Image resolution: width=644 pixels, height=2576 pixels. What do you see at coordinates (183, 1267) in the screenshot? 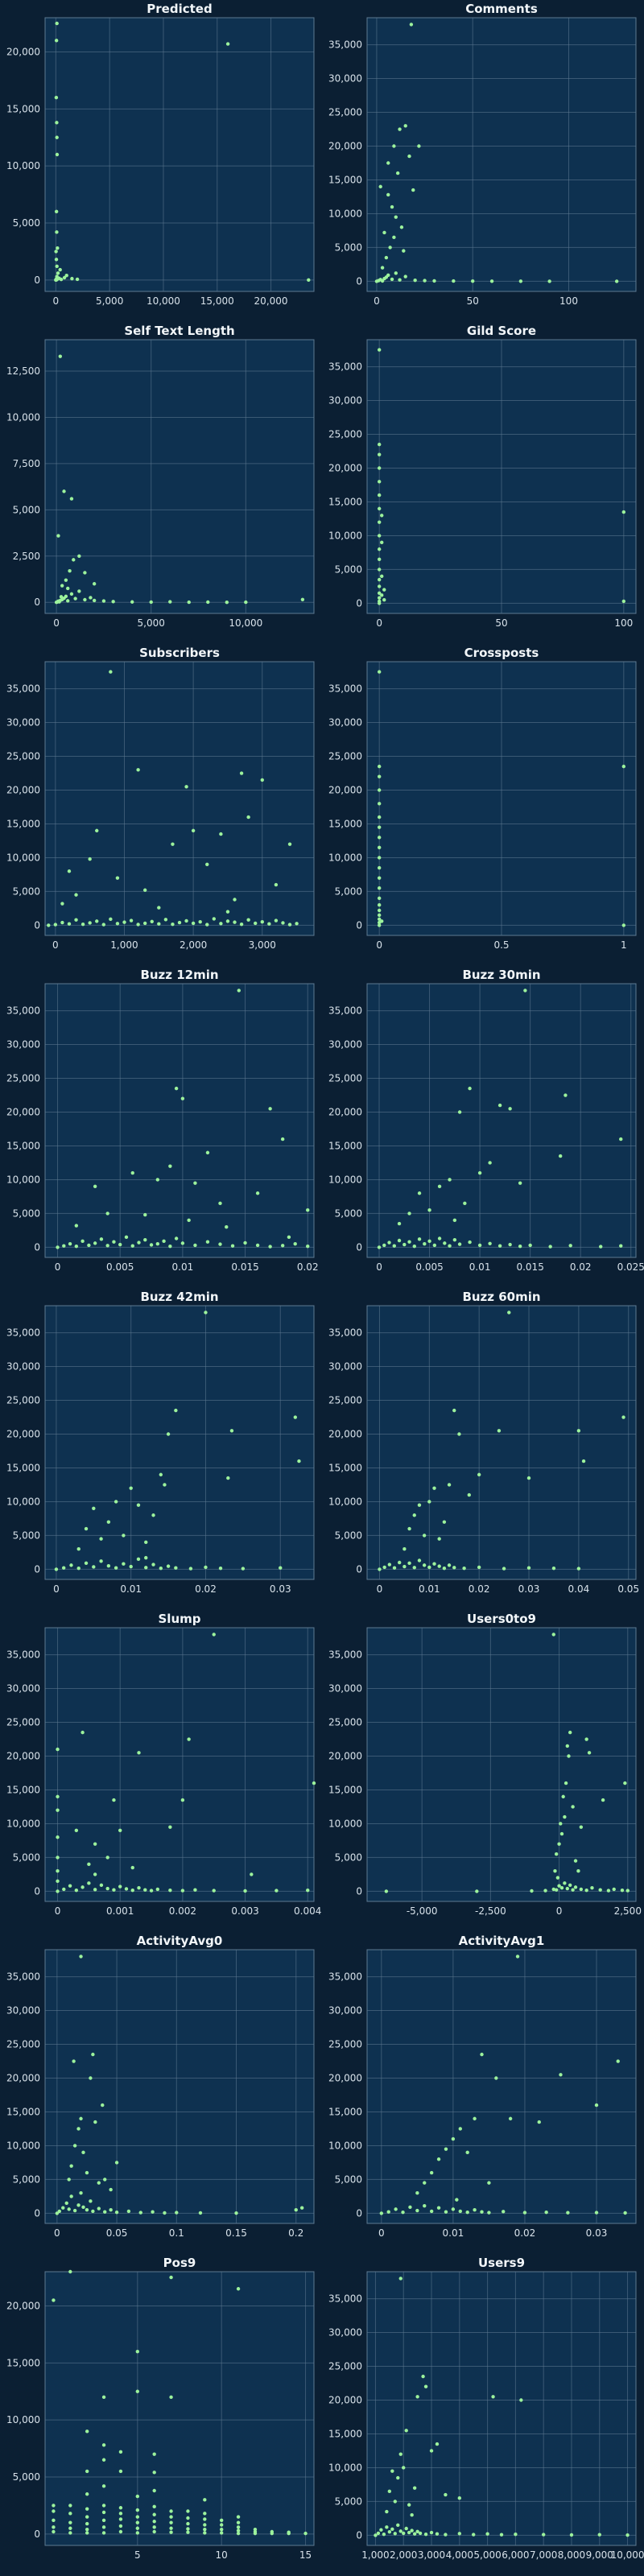
I see `x-tick-label: 0.01` at bounding box center [183, 1267].